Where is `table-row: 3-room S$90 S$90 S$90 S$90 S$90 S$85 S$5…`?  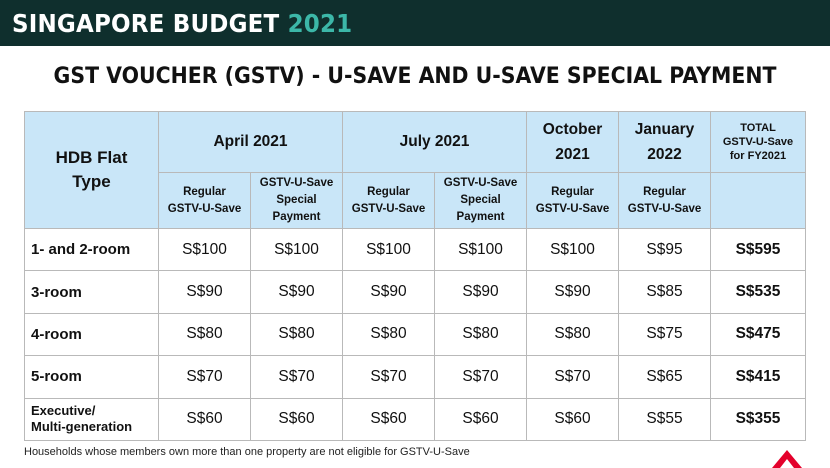
table-row: 3-room S$90 S$90 S$90 S$90 S$90 S$85 S$5… is located at coordinates (415, 292).